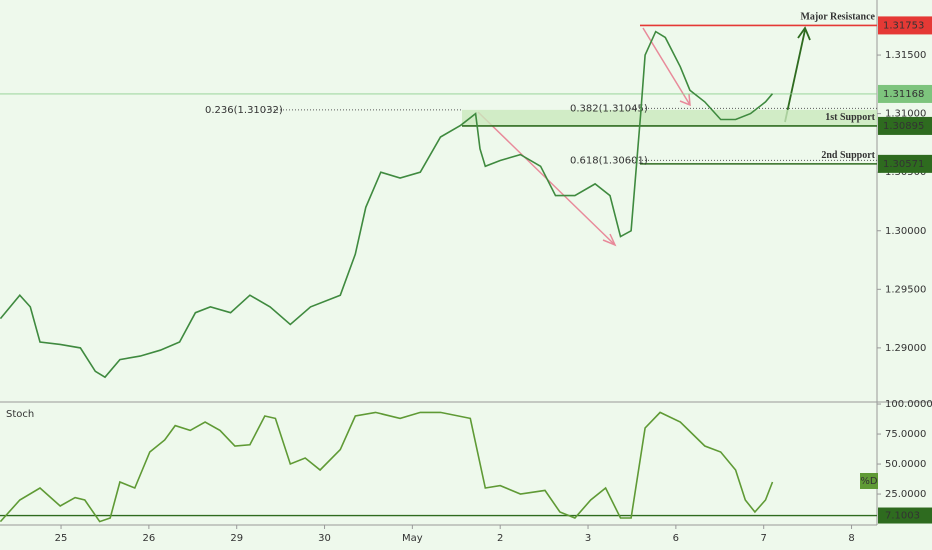 The image size is (932, 550). Describe the element at coordinates (244, 110) in the screenshot. I see `fib-label: 0.236(1.31032)` at that location.